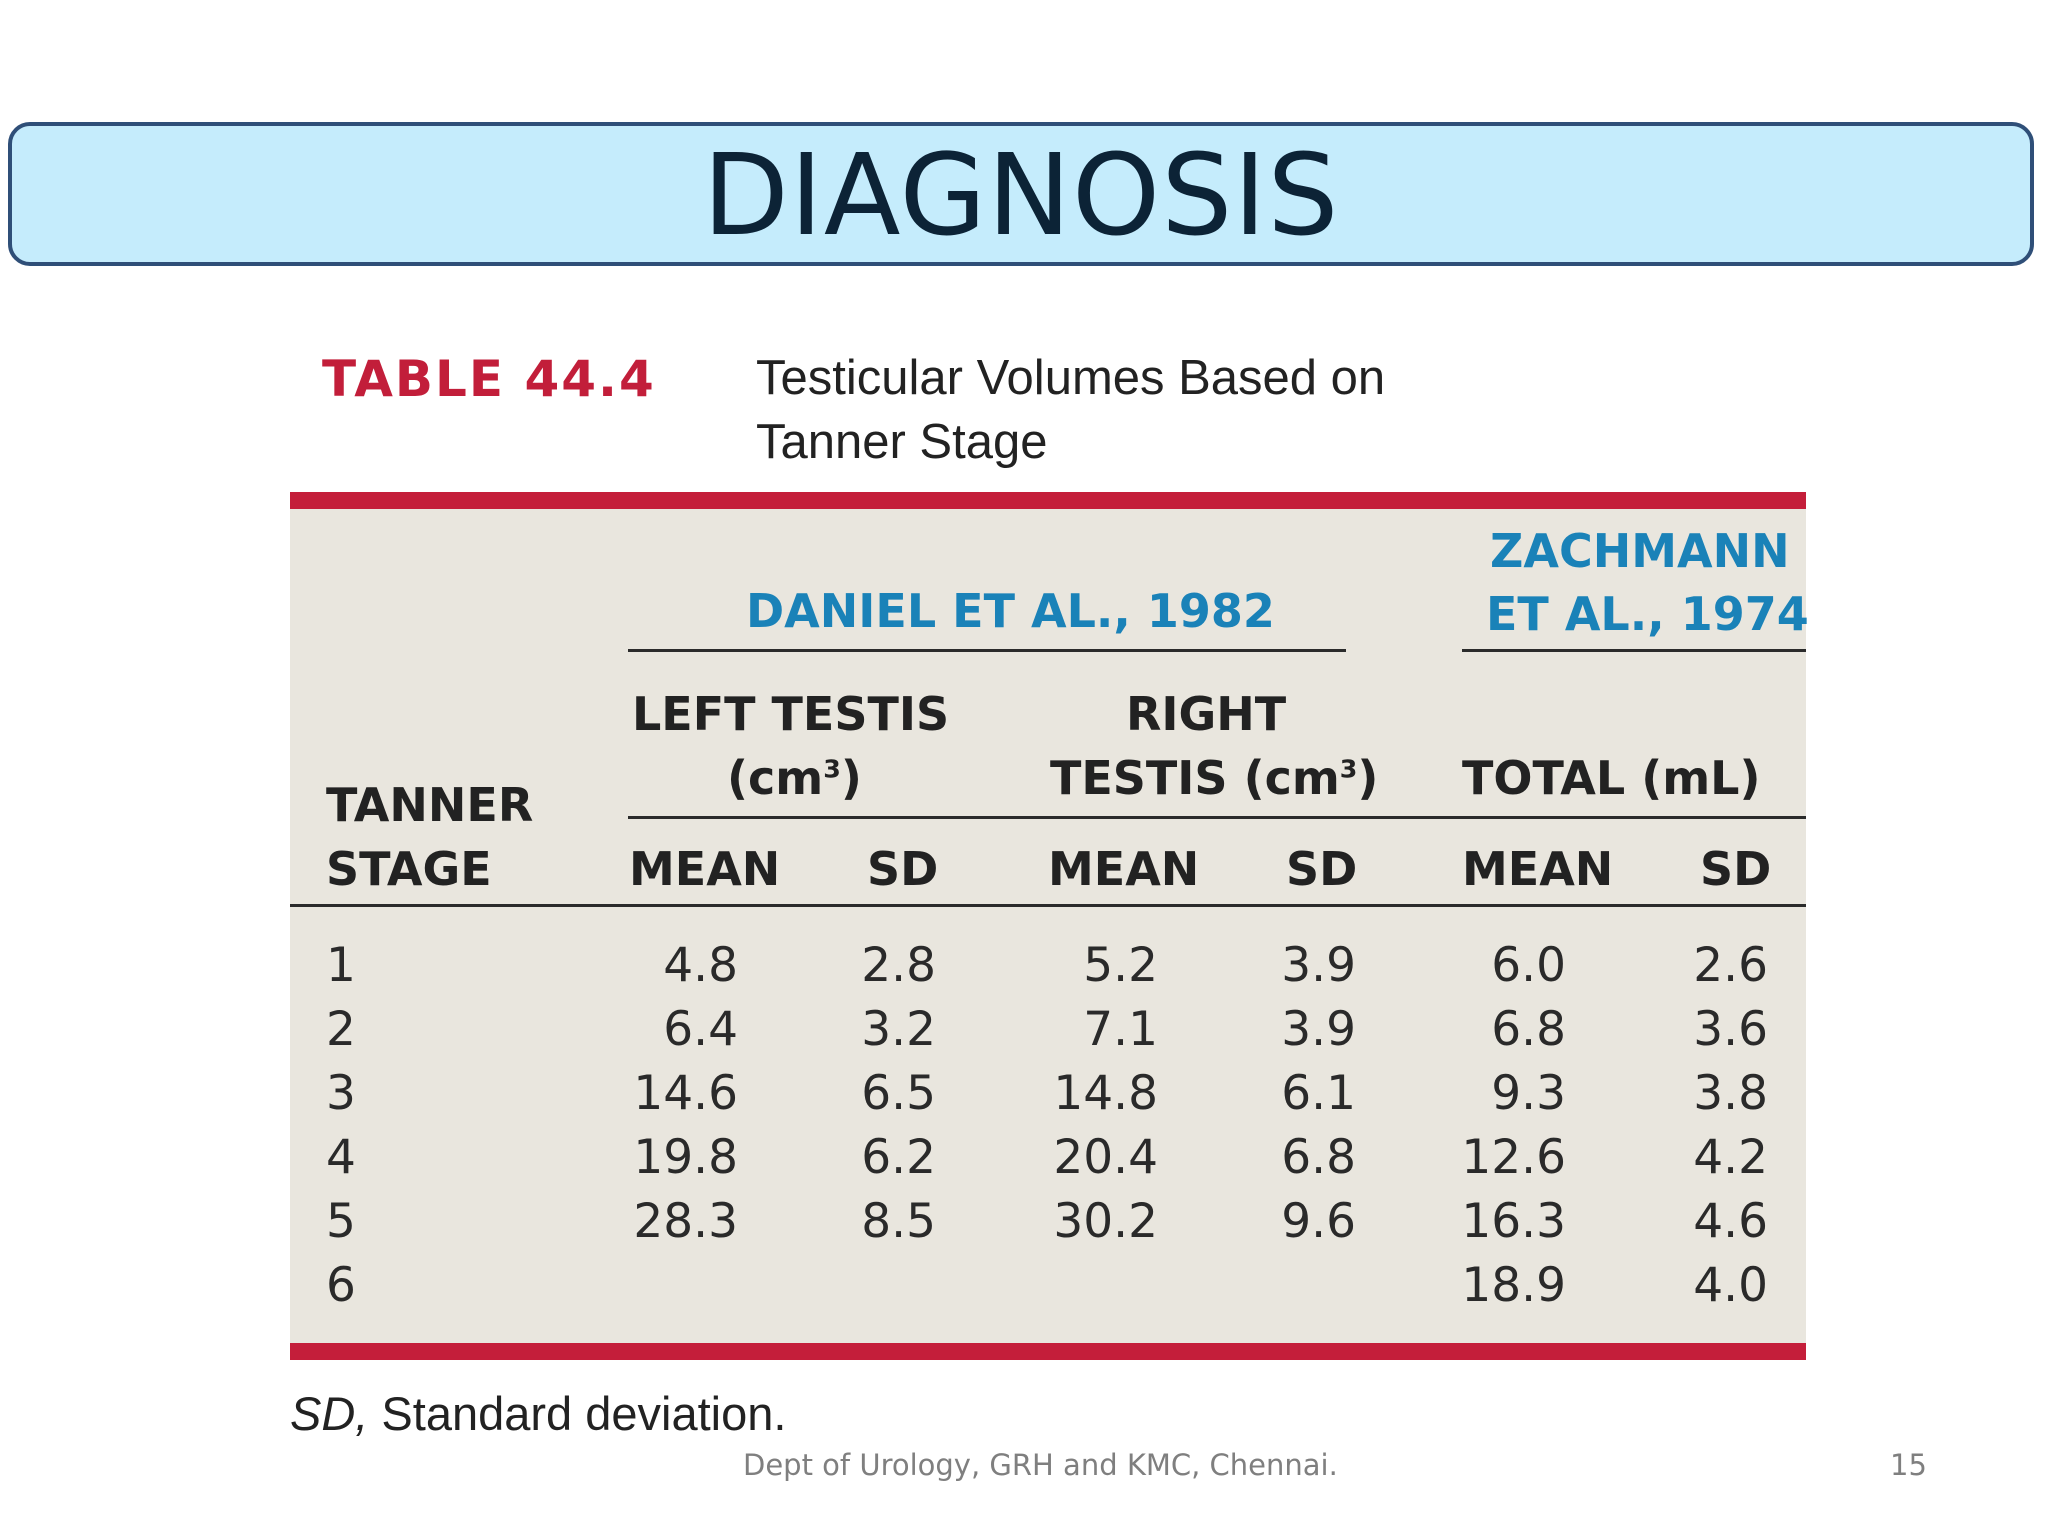  I want to click on cell-total-mean: 12.6, so click(1513, 1157).